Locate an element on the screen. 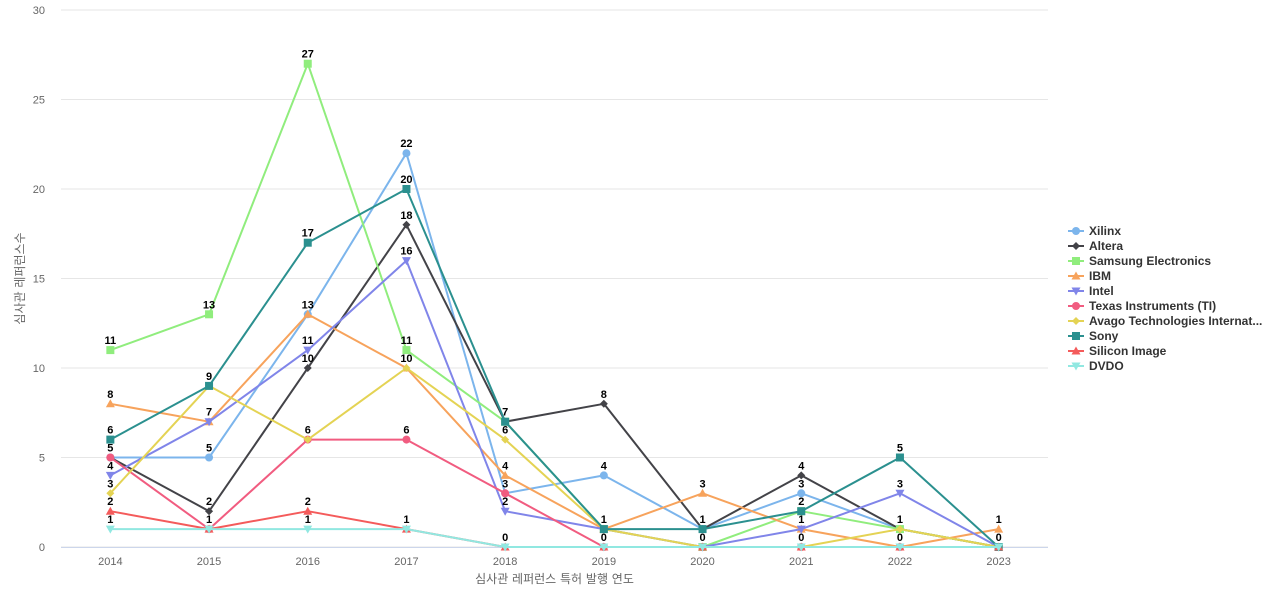  x-tick-label: 2023 is located at coordinates (998, 562).